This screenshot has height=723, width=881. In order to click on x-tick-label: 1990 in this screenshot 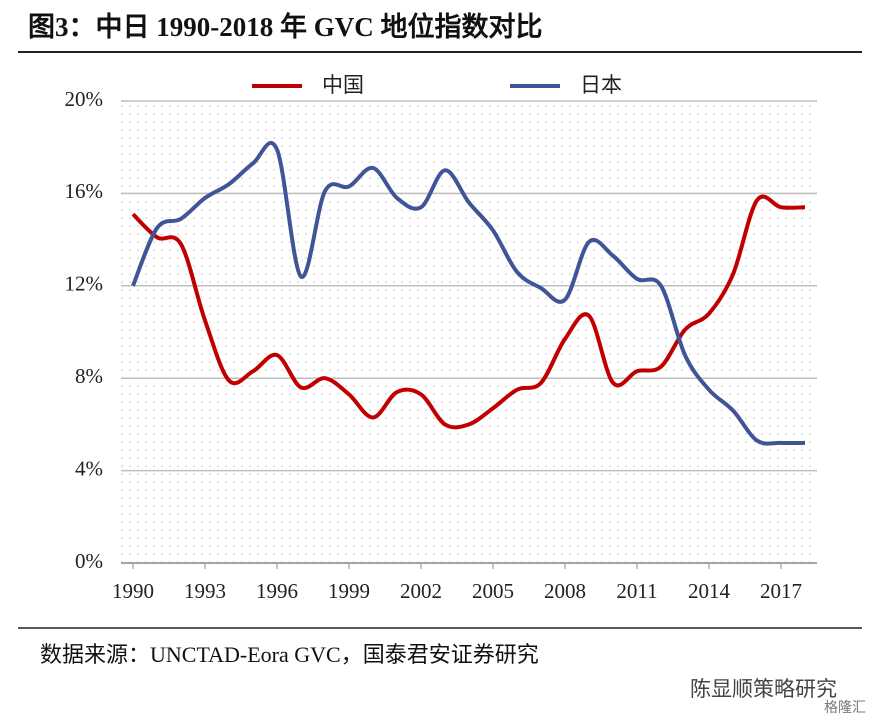, I will do `click(133, 591)`.